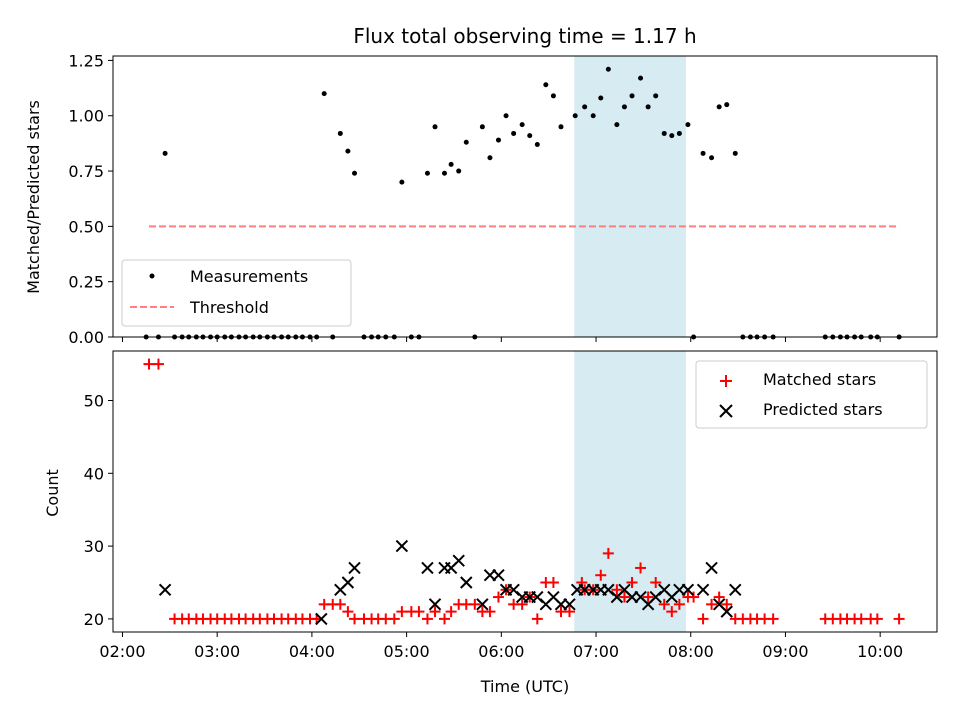 The image size is (960, 720). Describe the element at coordinates (312, 651) in the screenshot. I see `x-tick-label: 04:00` at that location.